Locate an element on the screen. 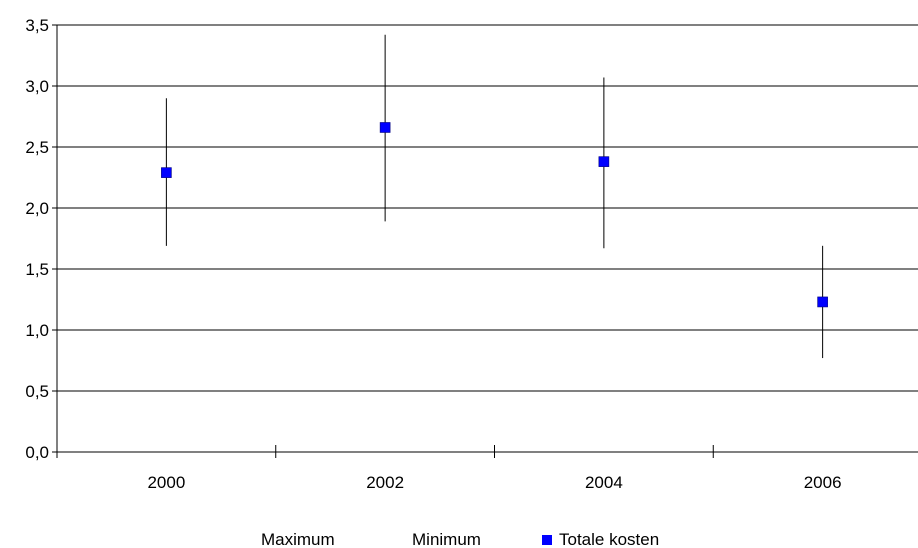 This screenshot has width=918, height=548. x-tick-label: 2002 is located at coordinates (385, 482).